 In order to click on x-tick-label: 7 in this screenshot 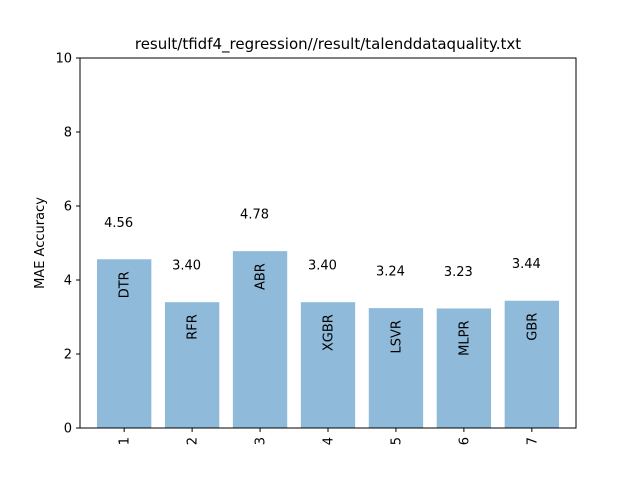, I will do `click(532, 441)`.